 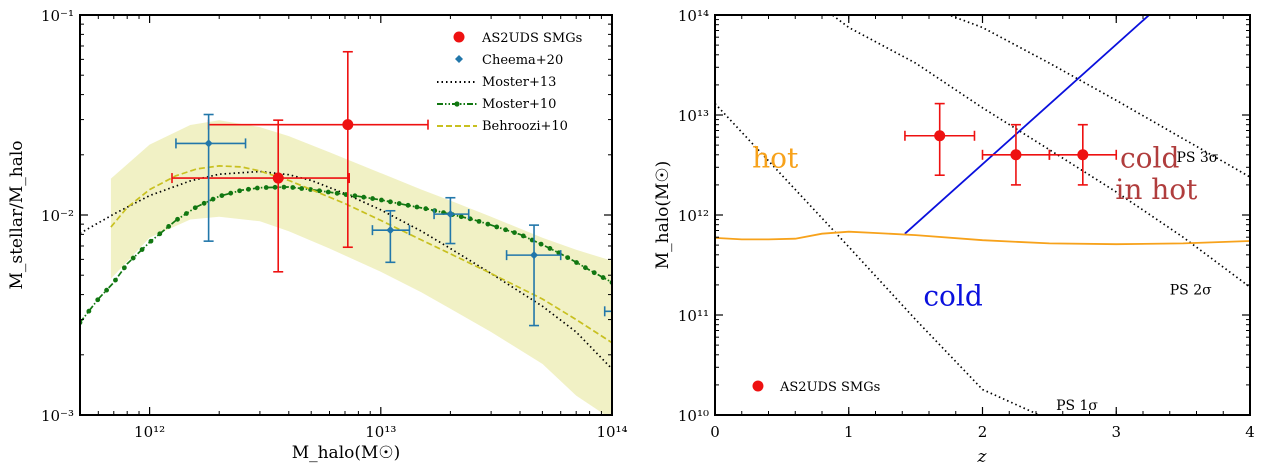 What do you see at coordinates (816, 387) in the screenshot?
I see `right-legend: AS2UDS SMGs` at bounding box center [816, 387].